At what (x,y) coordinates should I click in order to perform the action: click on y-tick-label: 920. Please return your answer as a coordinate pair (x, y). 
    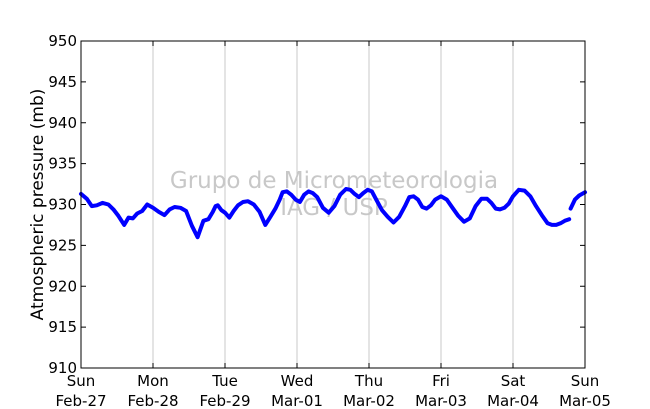
    Looking at the image, I should click on (62, 286).